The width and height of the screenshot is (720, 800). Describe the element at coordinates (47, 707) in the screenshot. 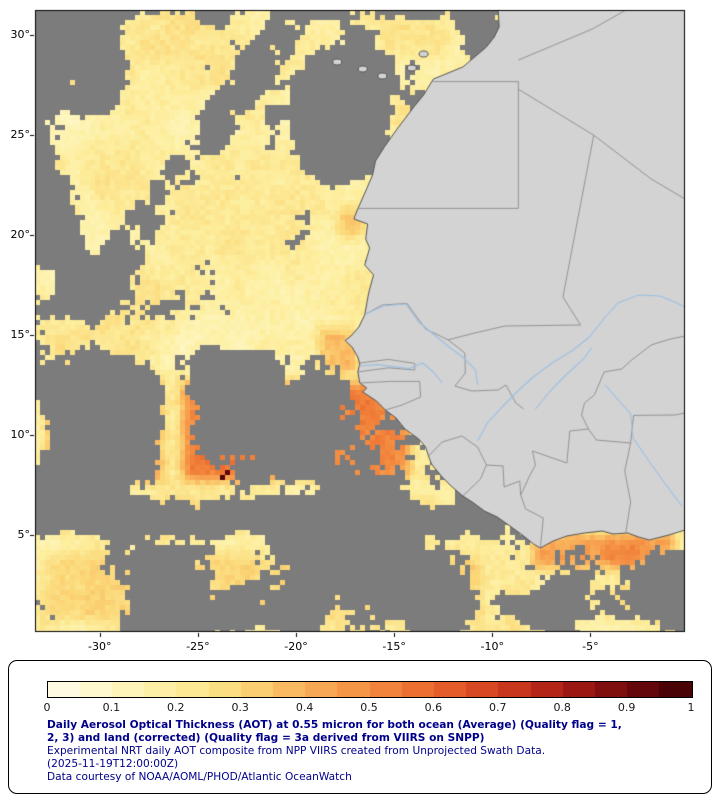

I see `colorbar-tick-label: 0` at that location.